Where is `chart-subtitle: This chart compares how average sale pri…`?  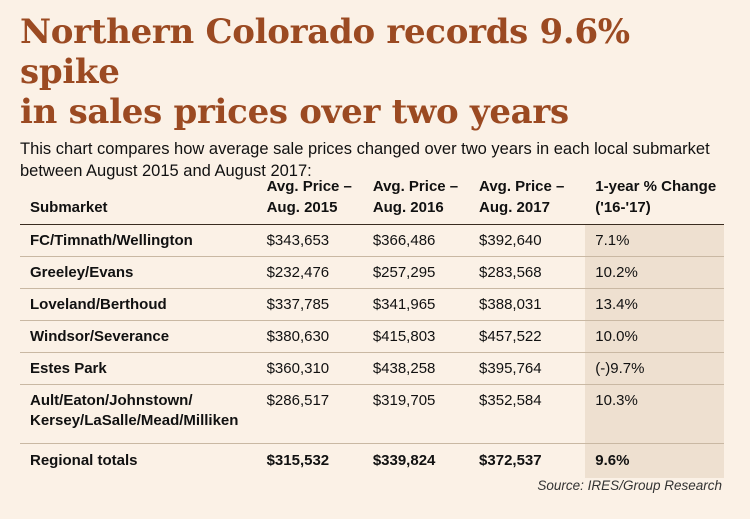
chart-subtitle: This chart compares how average sale pri… is located at coordinates (373, 160).